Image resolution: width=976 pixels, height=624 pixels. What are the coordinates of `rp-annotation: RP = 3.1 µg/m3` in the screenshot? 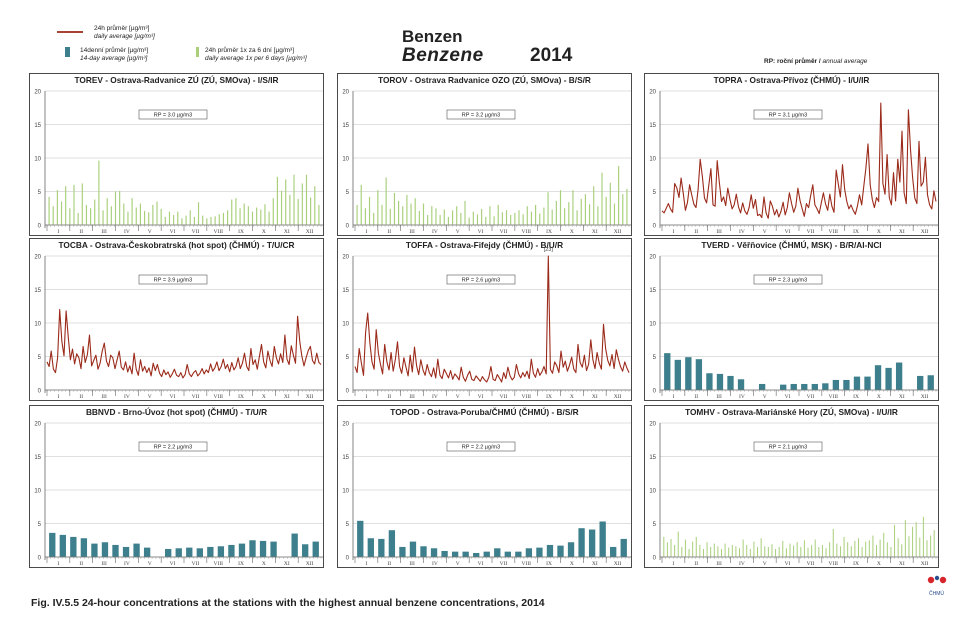 It's located at (788, 116).